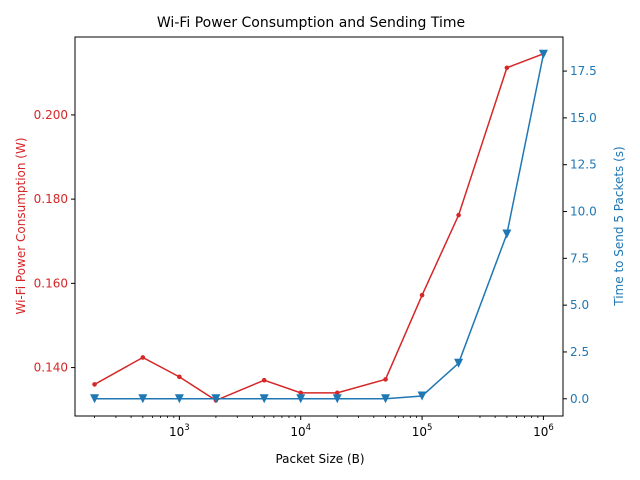 This screenshot has width=640, height=480. Describe the element at coordinates (583, 212) in the screenshot. I see `y-right-tick-label: 10.0` at that location.